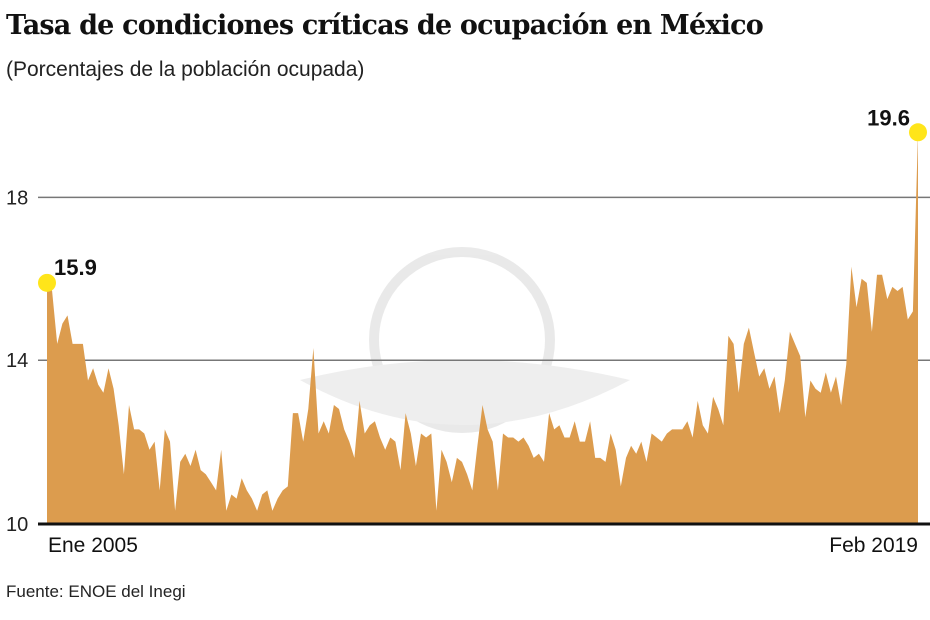 This screenshot has height=620, width=930. I want to click on source-note: Fuente: ENOE del Inegi, so click(96, 591).